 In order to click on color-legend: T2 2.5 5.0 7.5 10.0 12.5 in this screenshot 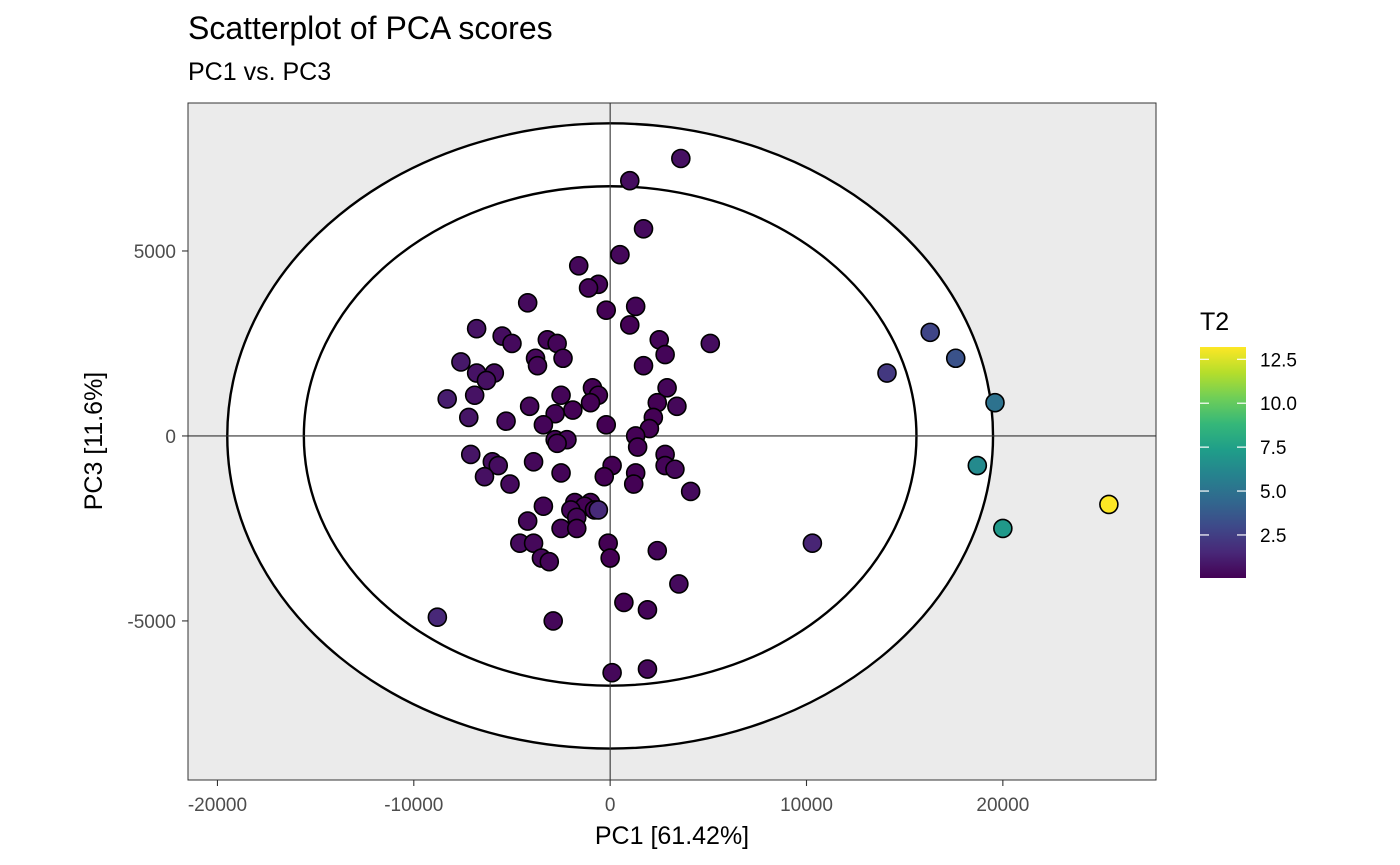, I will do `click(1248, 443)`.